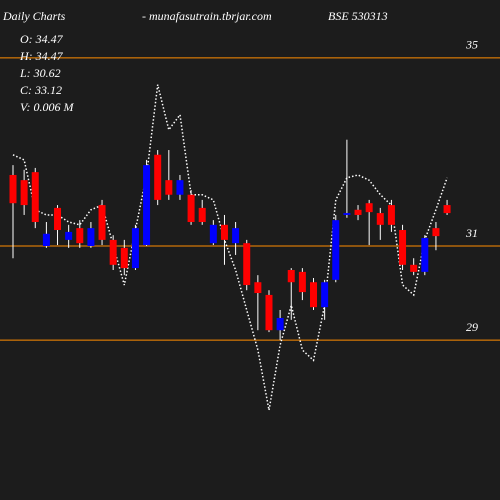 This screenshot has height=500, width=500. I want to click on chart-title: Daily Charts, so click(34, 16).